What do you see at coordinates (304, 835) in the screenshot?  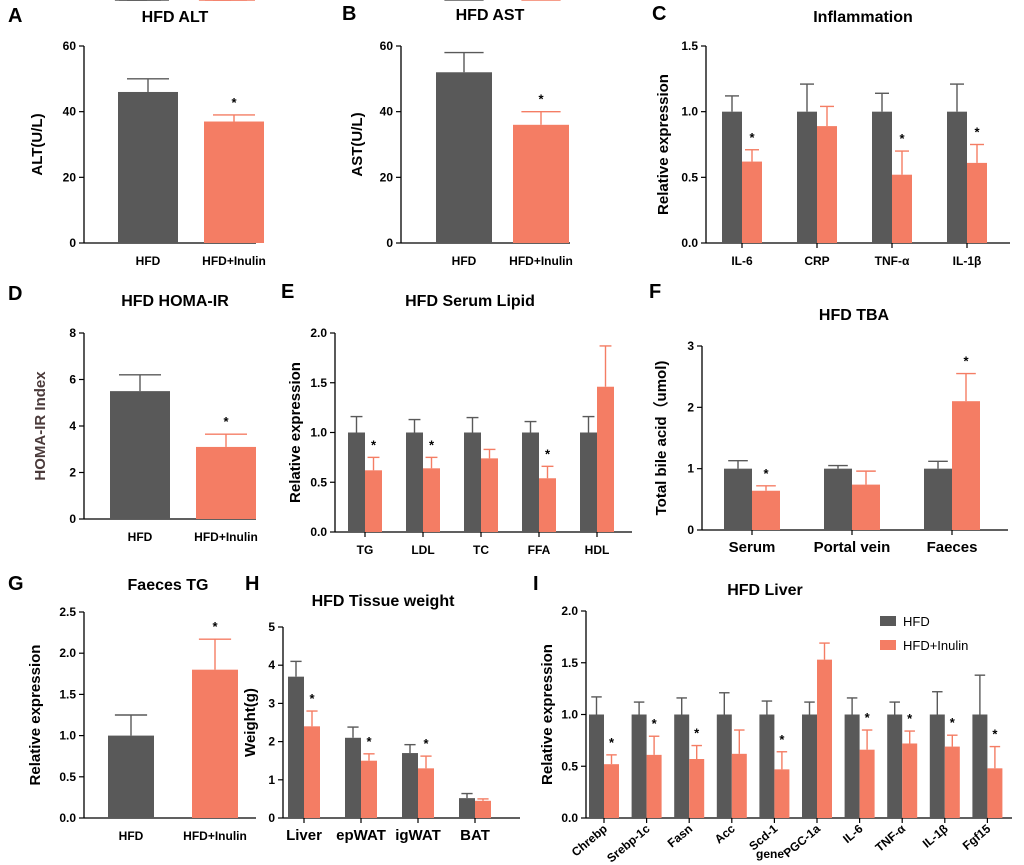 I see `x-tick-label: Liver` at bounding box center [304, 835].